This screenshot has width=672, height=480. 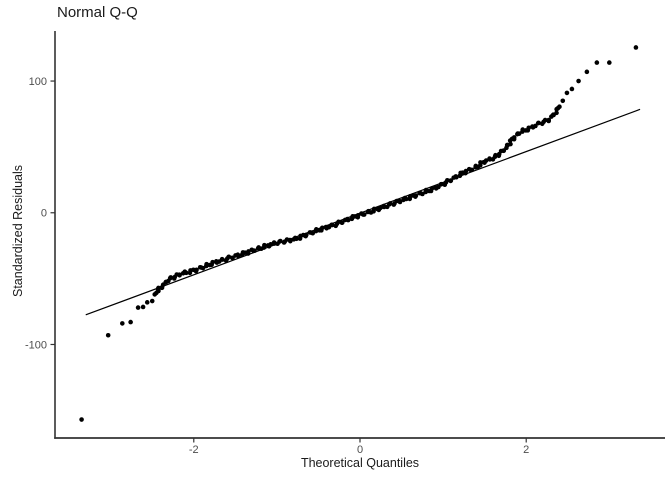 What do you see at coordinates (38, 82) in the screenshot?
I see `y-tick-label: 100` at bounding box center [38, 82].